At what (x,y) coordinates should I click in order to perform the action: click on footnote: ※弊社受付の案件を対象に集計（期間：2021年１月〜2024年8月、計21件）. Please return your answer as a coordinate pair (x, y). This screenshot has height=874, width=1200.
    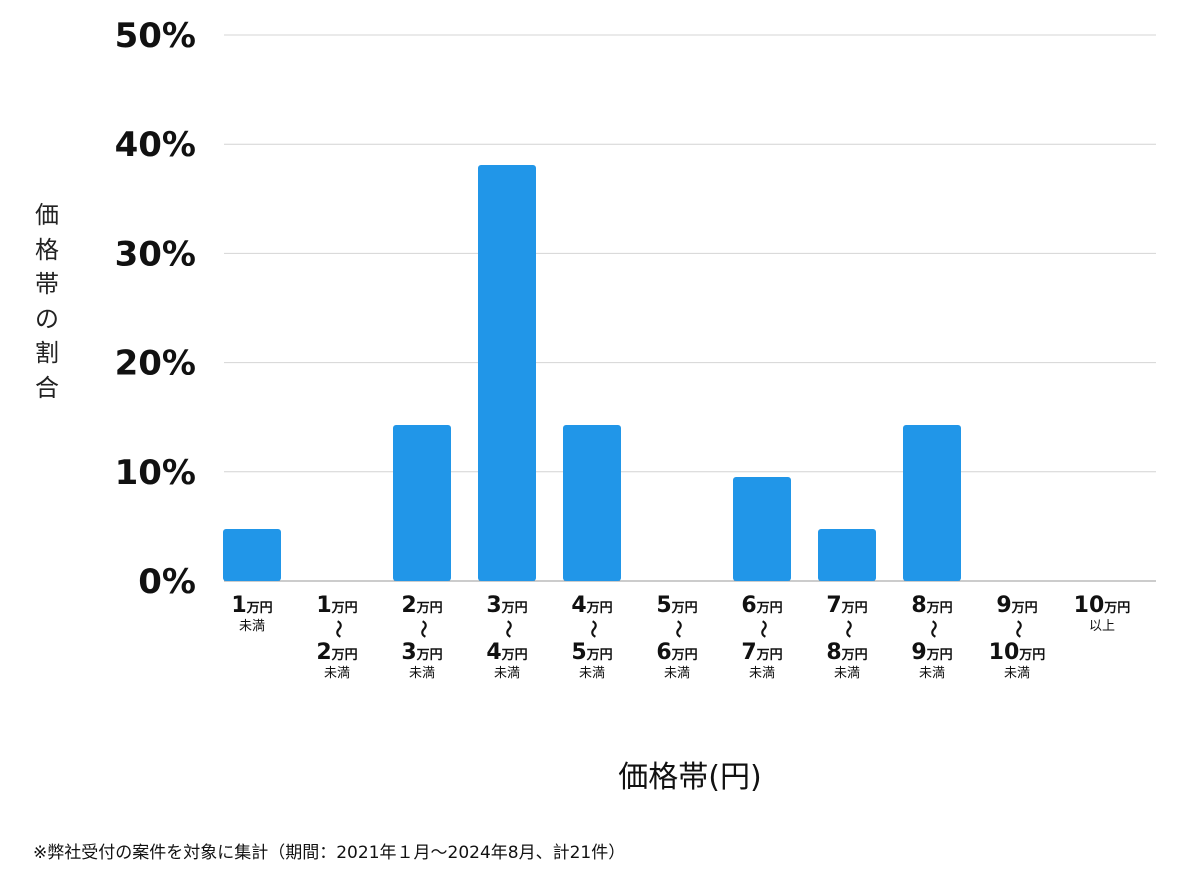
    Looking at the image, I should click on (329, 853).